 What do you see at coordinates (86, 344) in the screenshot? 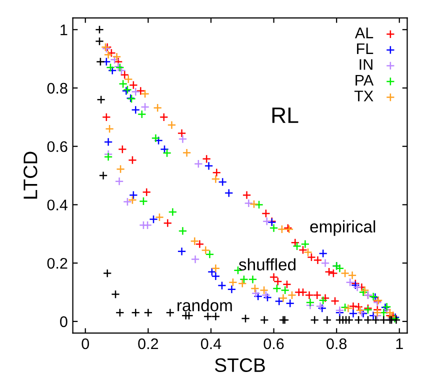
I see `x-tick-label: 0` at bounding box center [86, 344].